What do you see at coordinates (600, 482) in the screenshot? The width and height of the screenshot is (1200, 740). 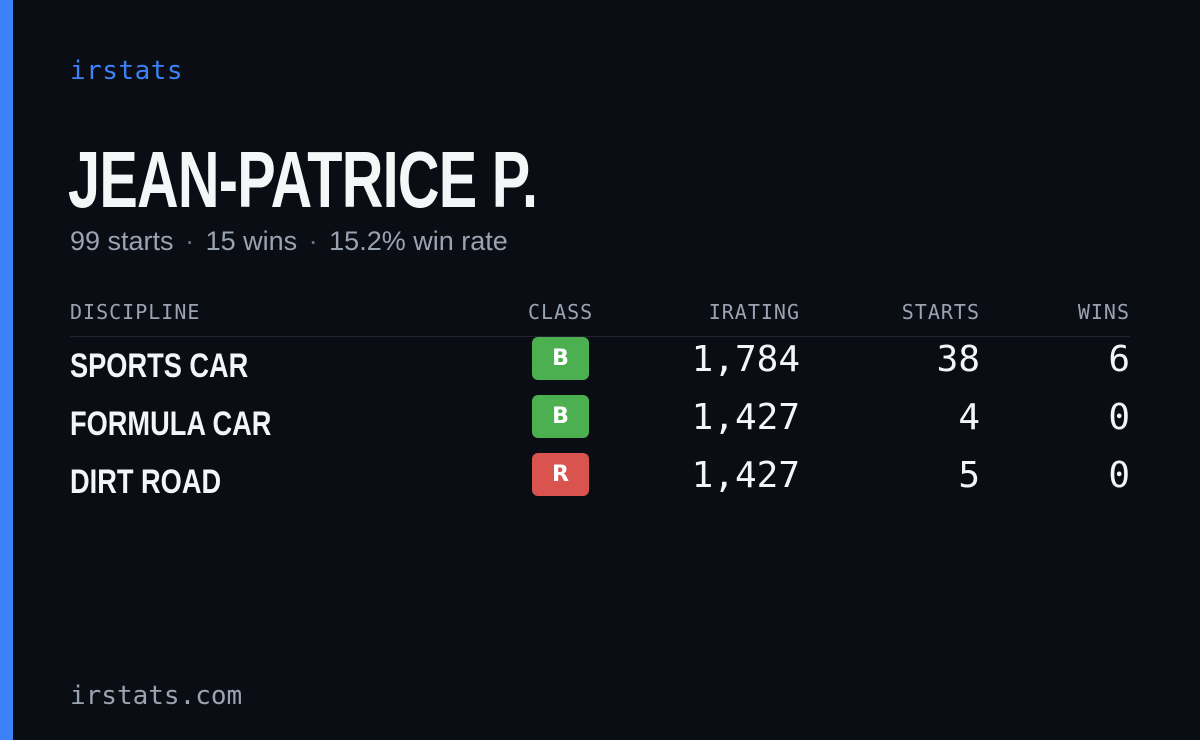 I see `table-row: DIRT ROAD R 1,427 5 0` at bounding box center [600, 482].